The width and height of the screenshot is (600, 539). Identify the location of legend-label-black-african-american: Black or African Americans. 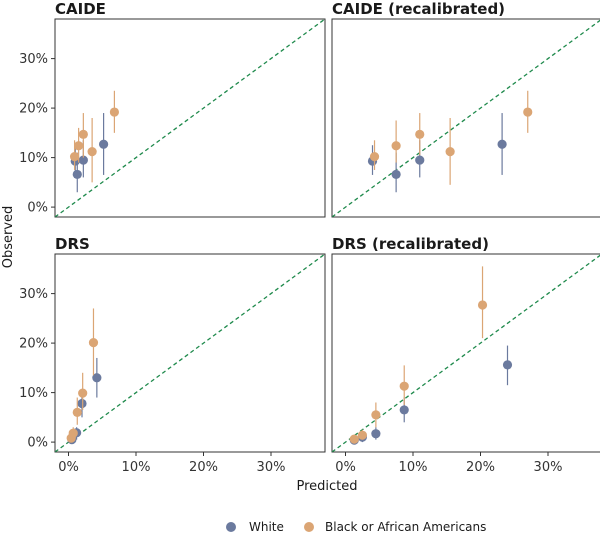
(405, 527).